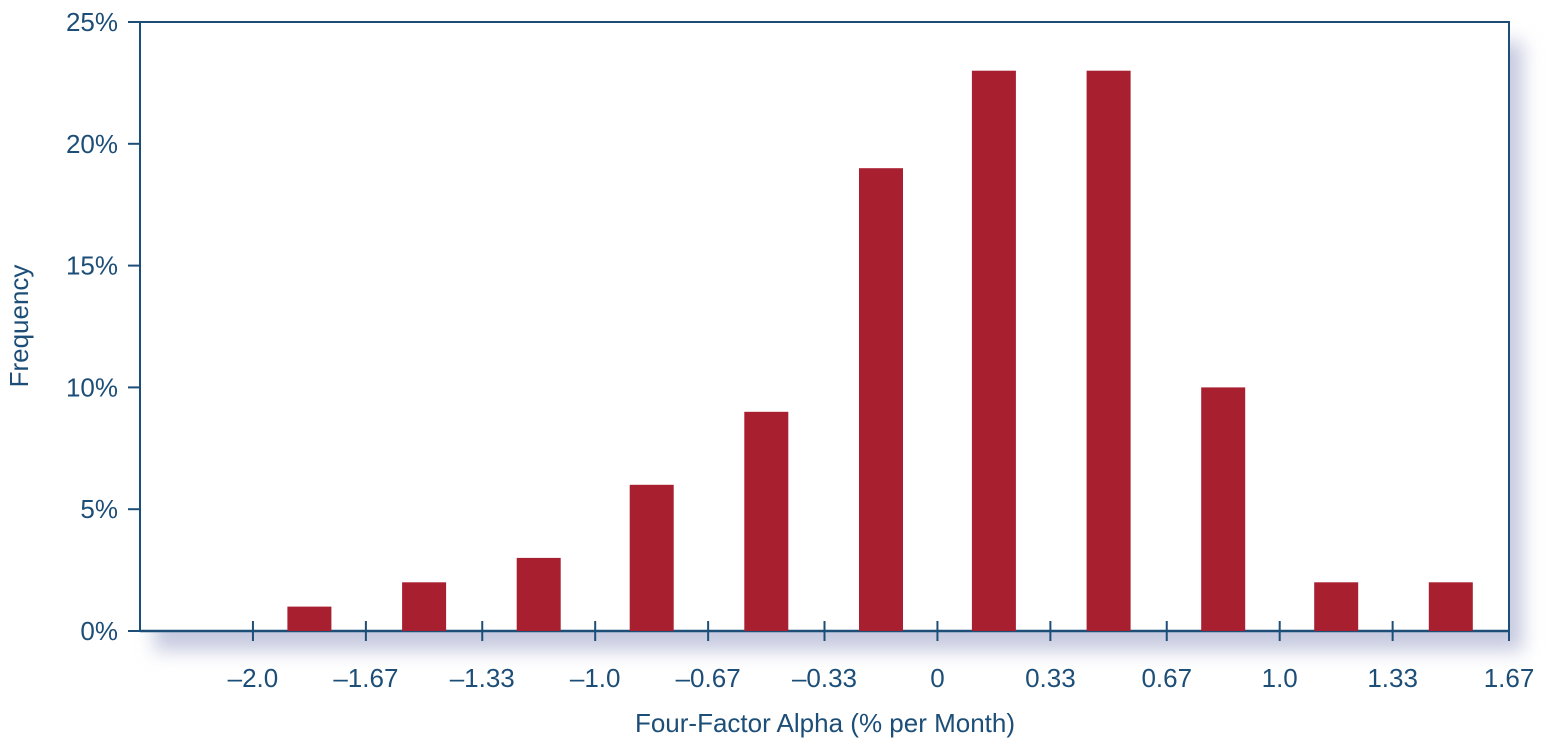  I want to click on x-tick-label-0: –2.0, so click(253, 678).